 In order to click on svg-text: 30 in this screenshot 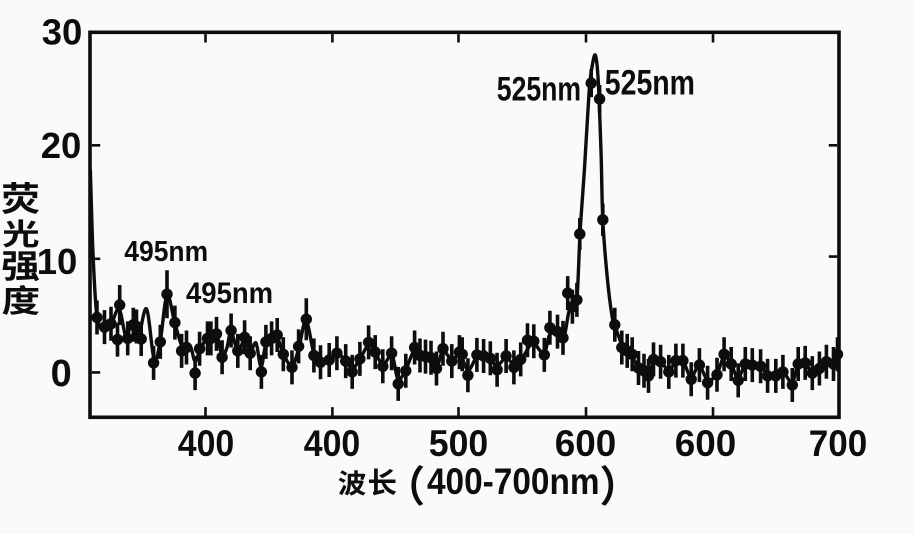, I will do `click(62, 32)`.